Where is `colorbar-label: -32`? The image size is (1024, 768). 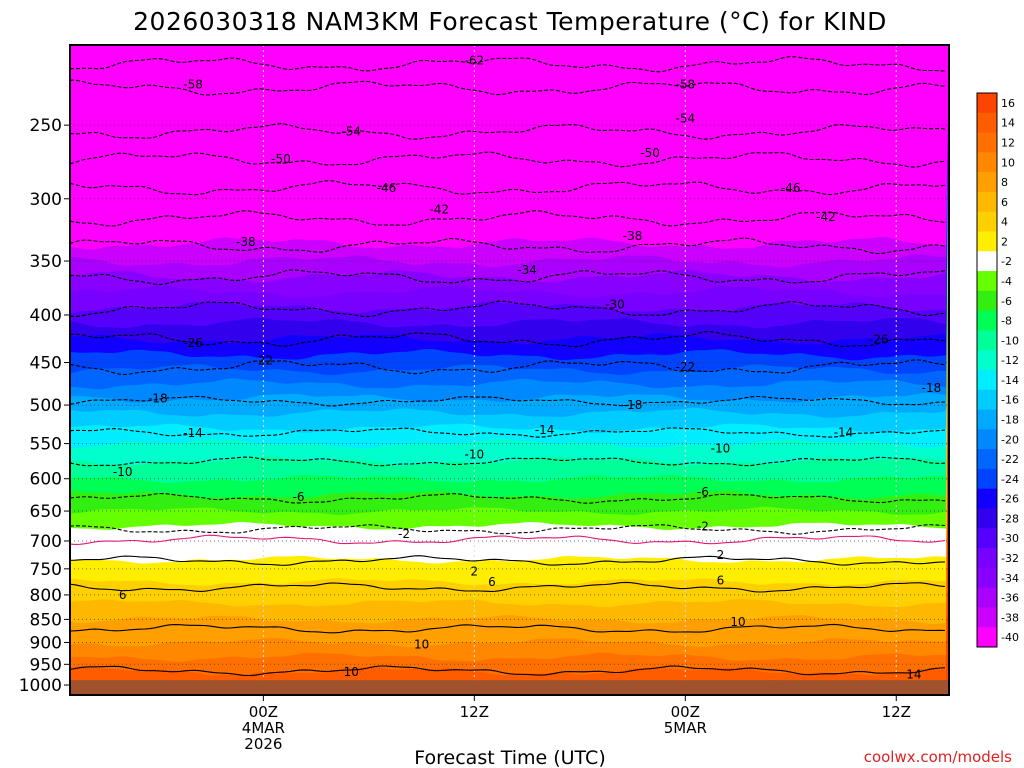
colorbar-label: -32 is located at coordinates (1010, 558).